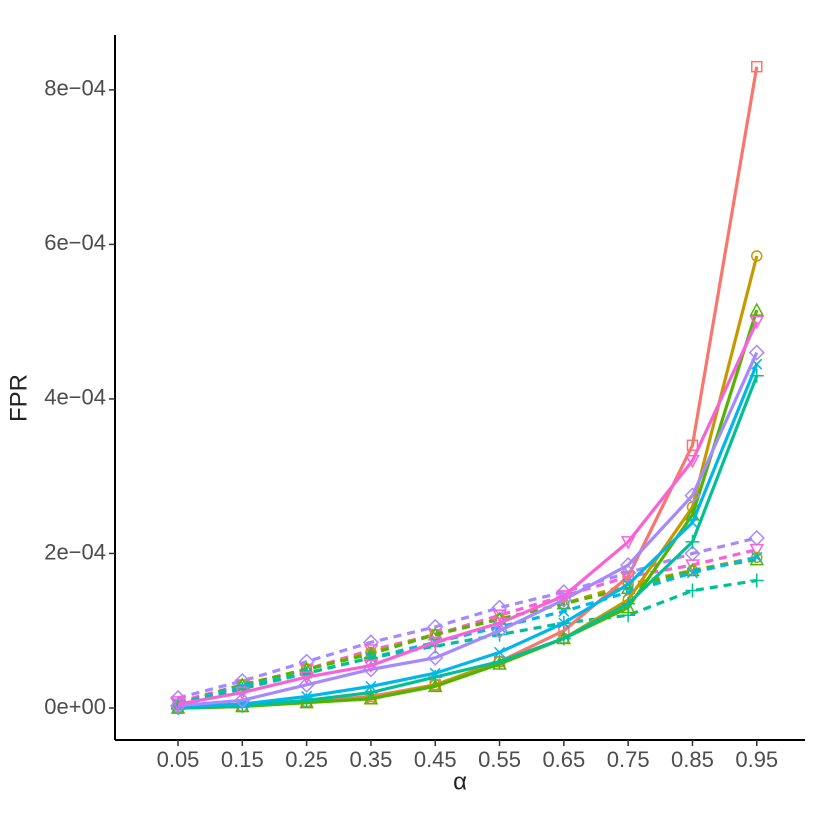 This screenshot has width=830, height=835. Describe the element at coordinates (75, 551) in the screenshot. I see `y-tick-label: 2e−04` at that location.